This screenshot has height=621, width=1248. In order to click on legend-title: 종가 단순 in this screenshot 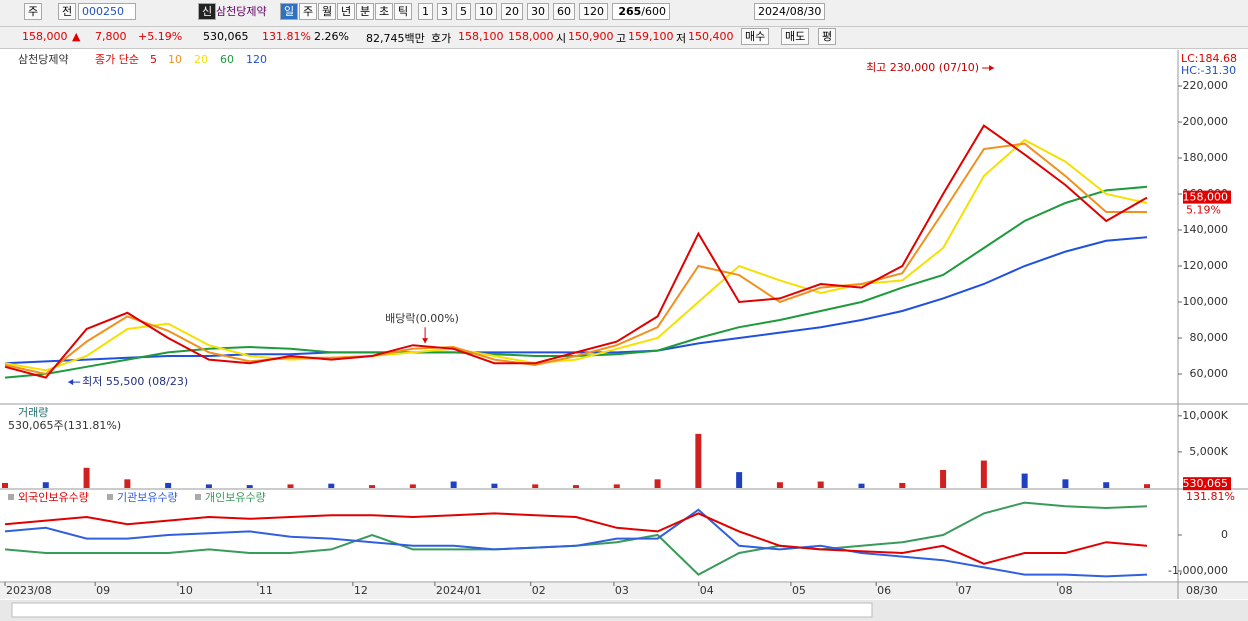, I will do `click(117, 59)`.